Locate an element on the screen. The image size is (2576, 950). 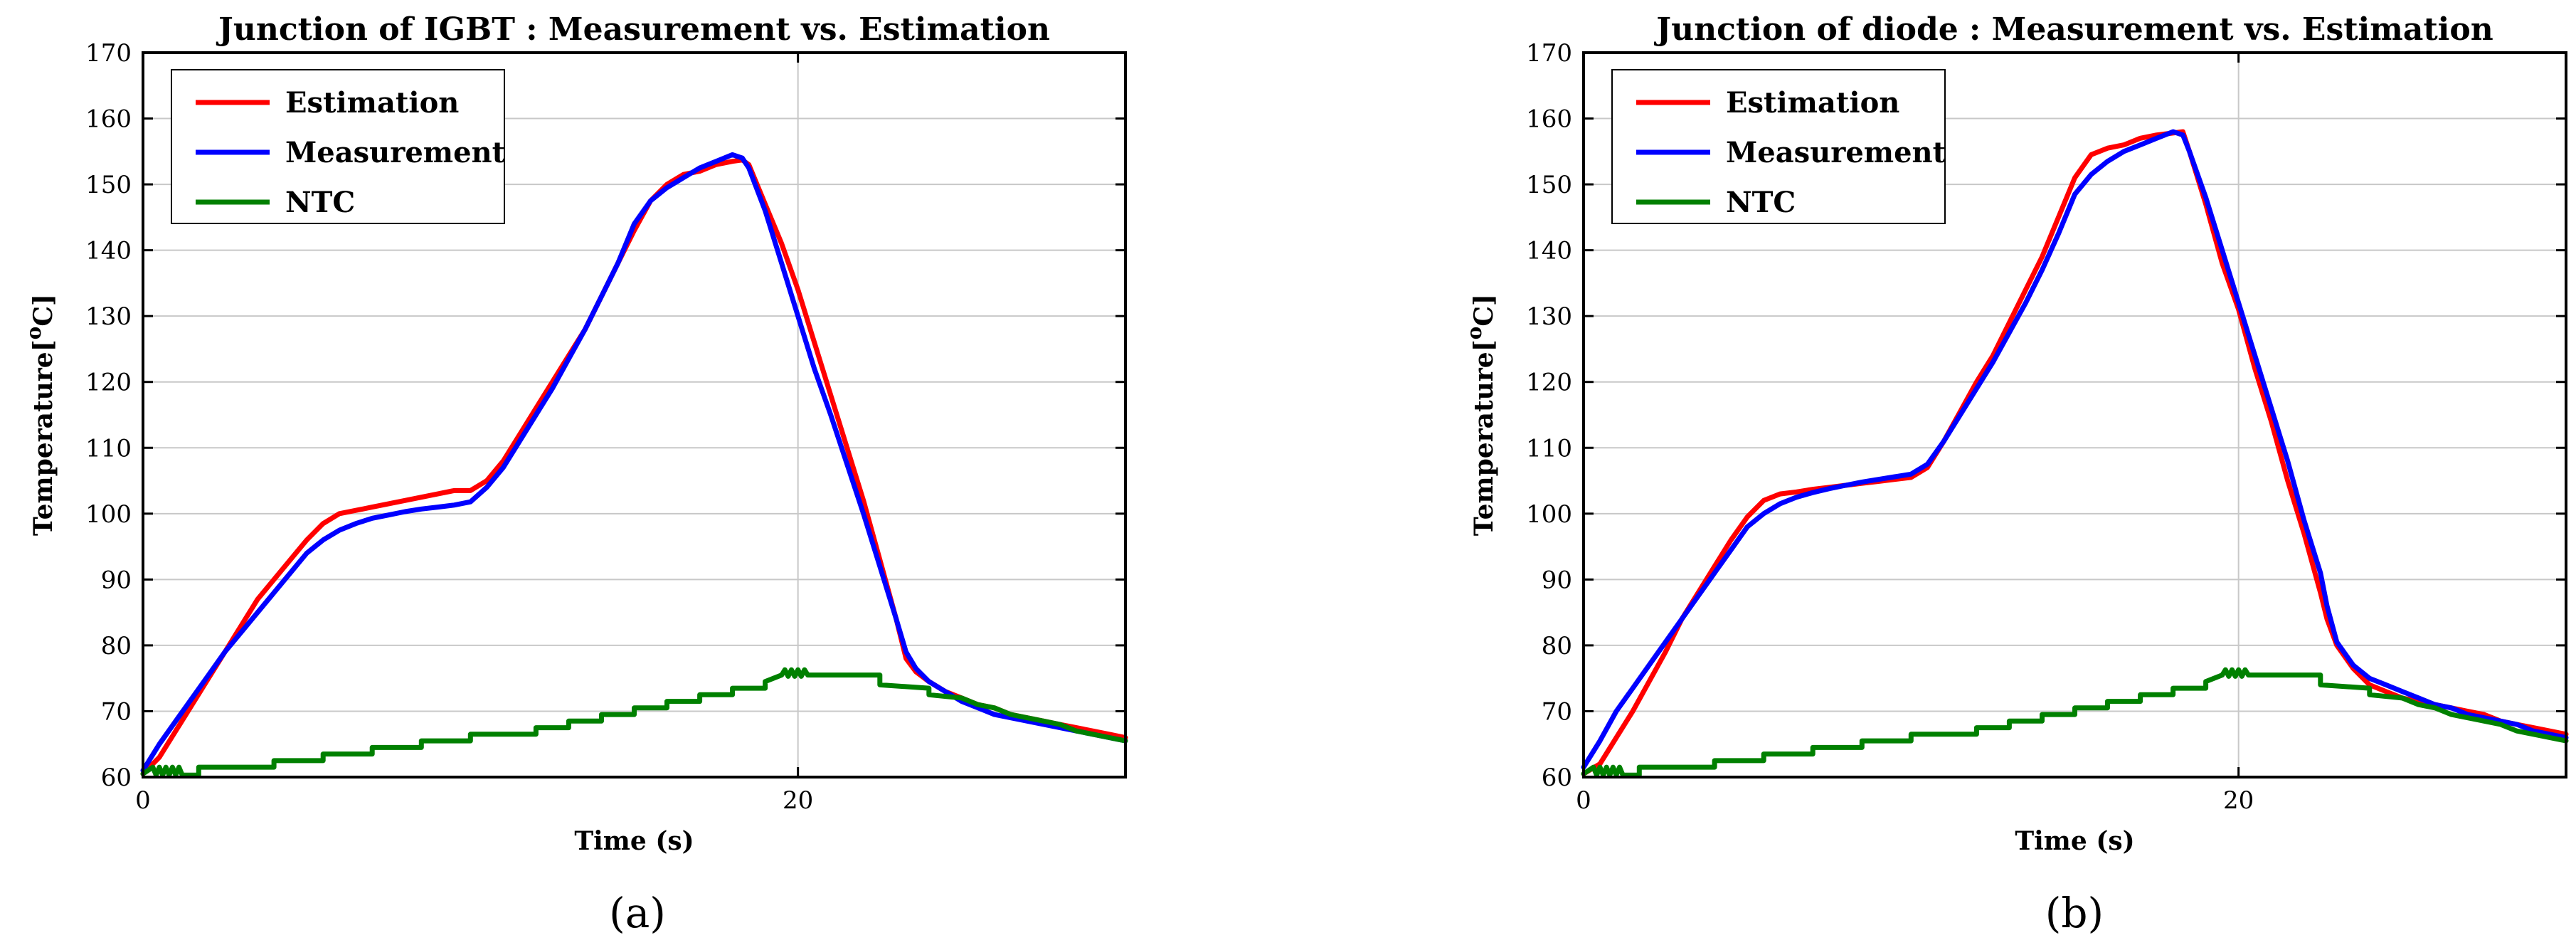
panel-caption: (b) is located at coordinates (2074, 913).